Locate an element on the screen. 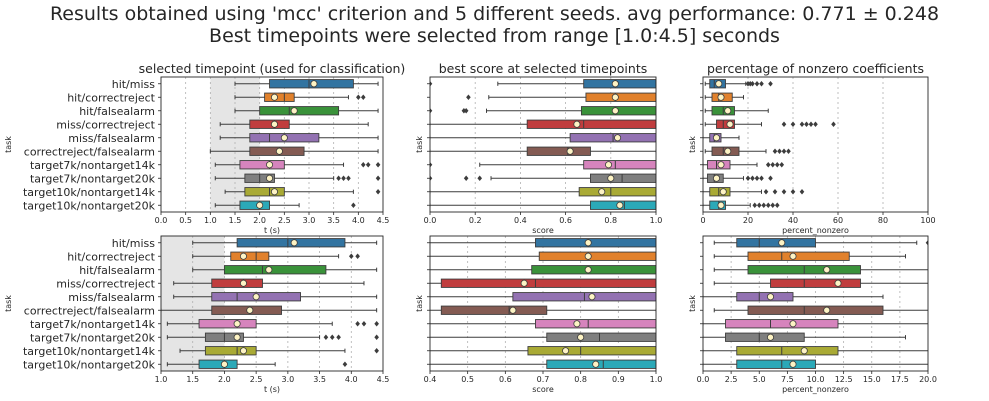 This screenshot has width=989, height=401. category-label: target7k/nontarget20k is located at coordinates (93, 337).